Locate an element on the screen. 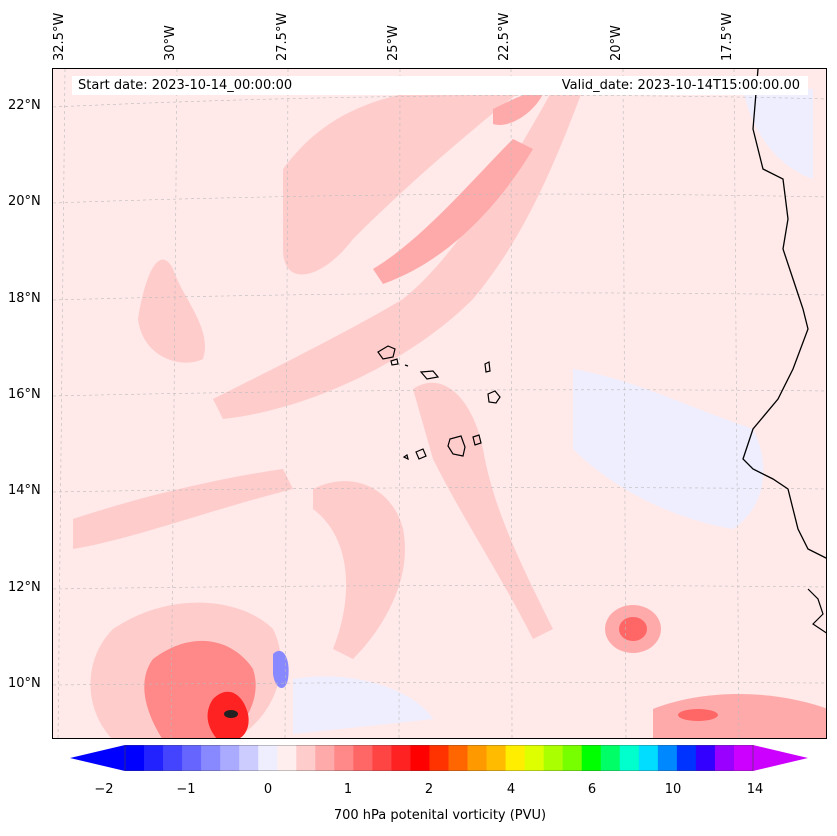 This screenshot has width=837, height=836. colorbar-tick-2: 2 is located at coordinates (429, 789).